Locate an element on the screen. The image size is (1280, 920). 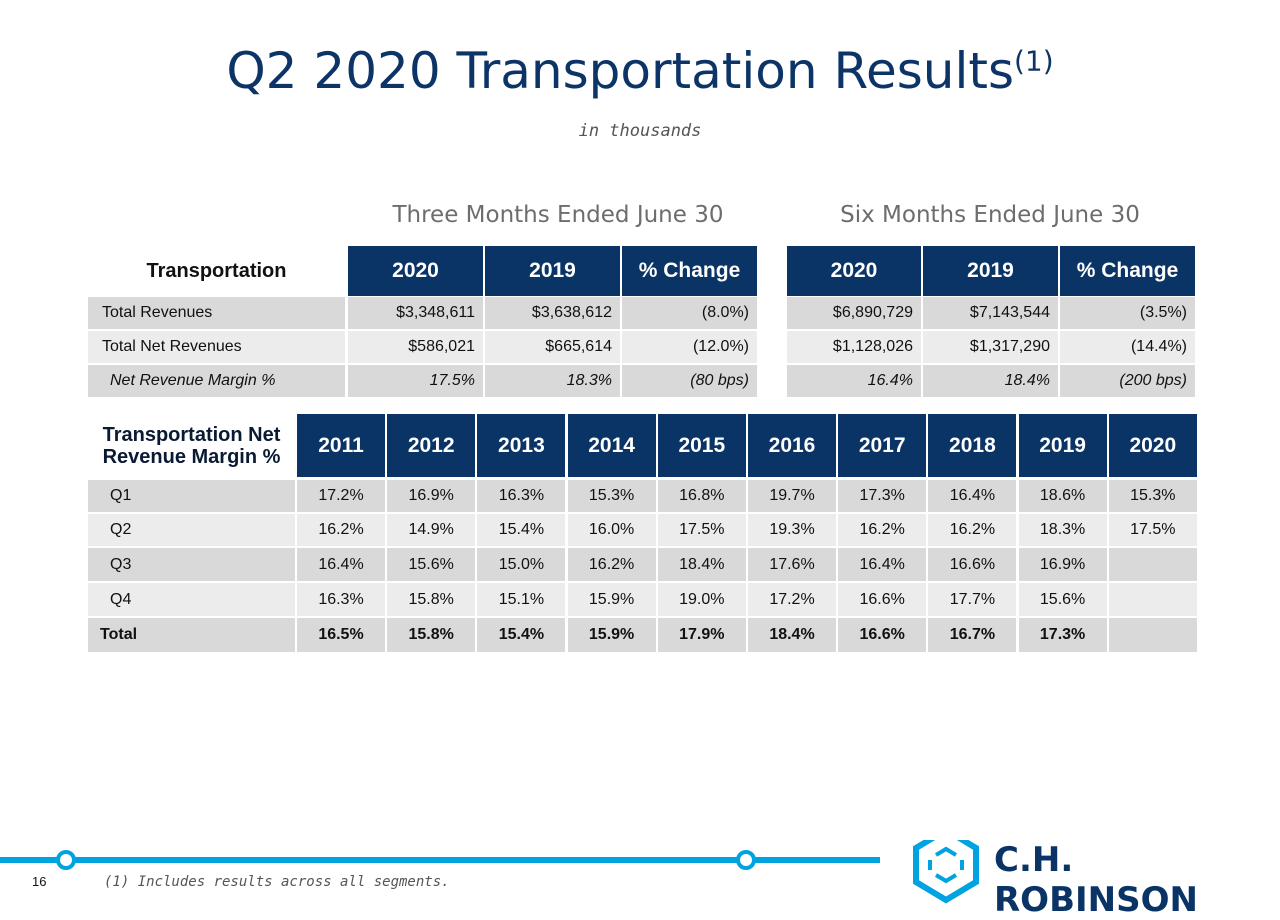
table-cell: Q1 is located at coordinates (191, 496).